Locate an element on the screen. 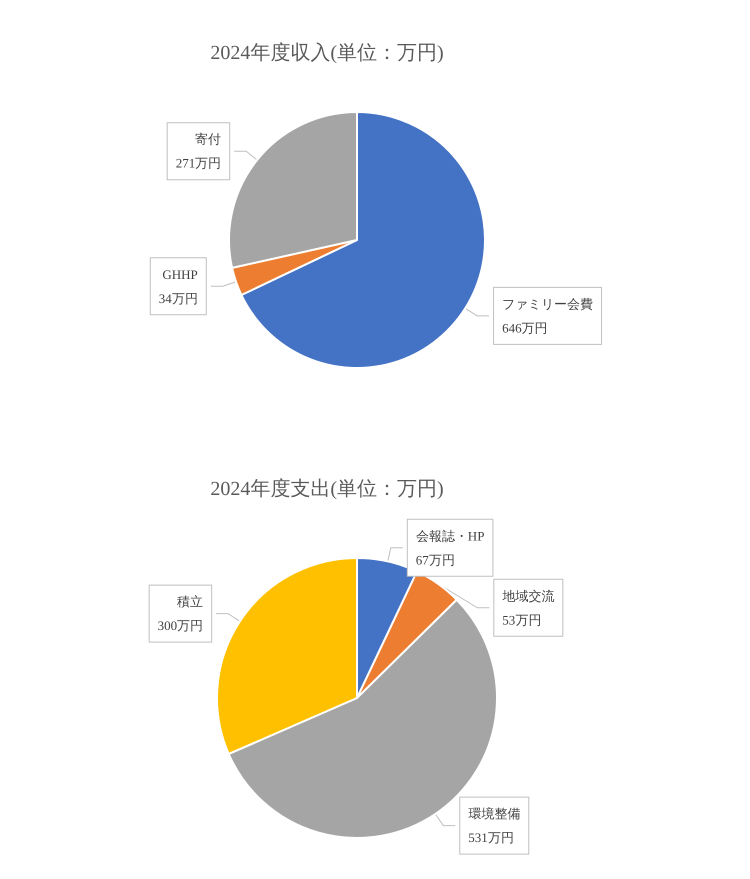  slice-label: 寄付 is located at coordinates (208, 139).